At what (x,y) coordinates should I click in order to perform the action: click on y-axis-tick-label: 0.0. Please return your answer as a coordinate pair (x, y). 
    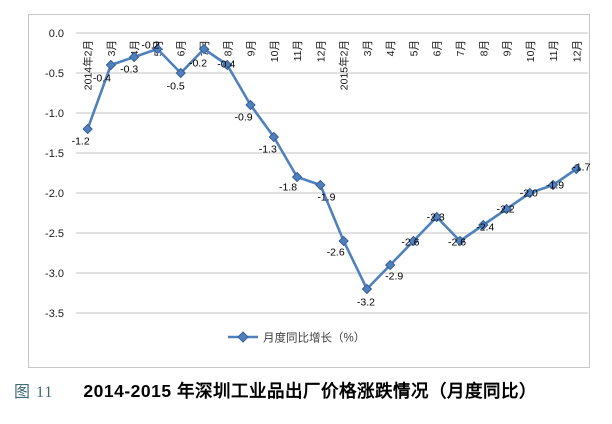
    Looking at the image, I should click on (56, 34).